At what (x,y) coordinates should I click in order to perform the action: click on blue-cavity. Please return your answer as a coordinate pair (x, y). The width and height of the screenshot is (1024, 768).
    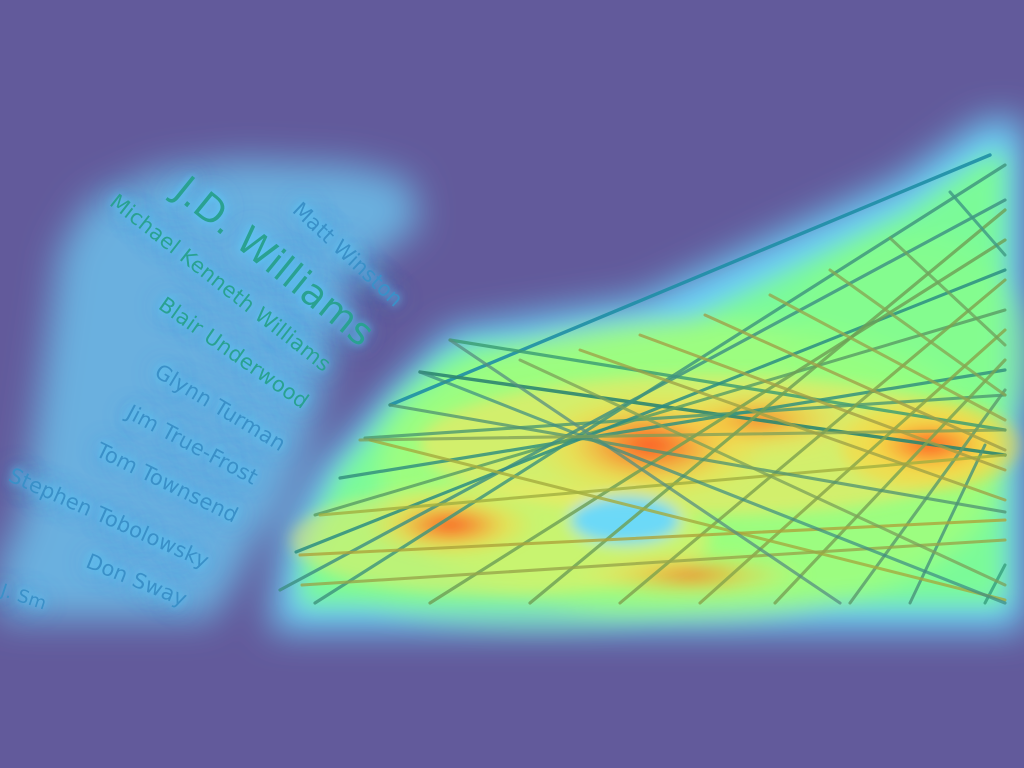
    Looking at the image, I should click on (625, 520).